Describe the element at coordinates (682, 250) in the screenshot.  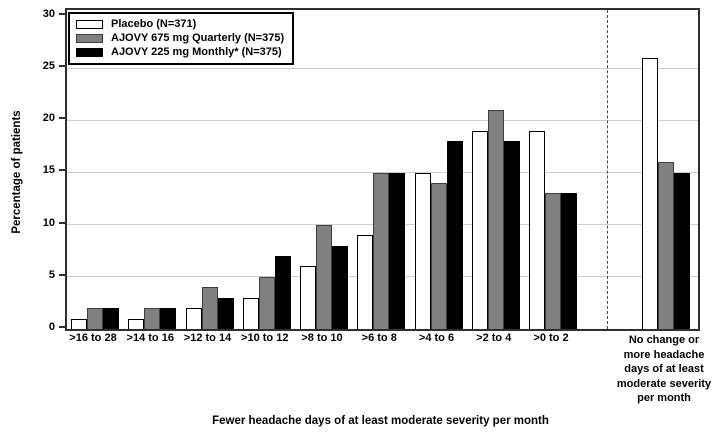
I see `bar-series2-cat9` at that location.